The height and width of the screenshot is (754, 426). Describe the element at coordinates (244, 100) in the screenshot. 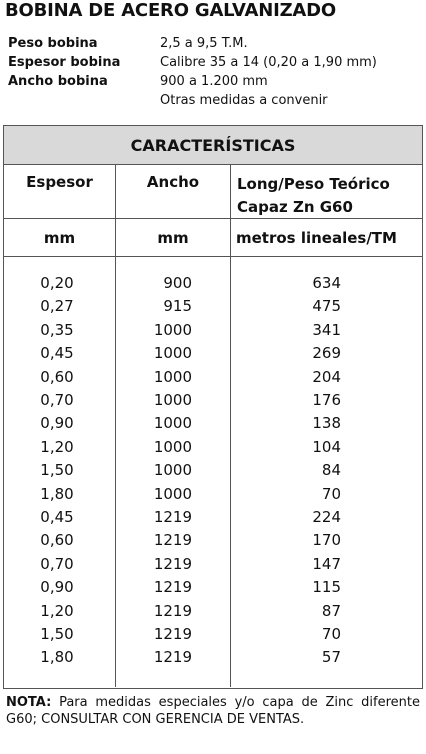

I see `spec-note: Otras medidas a convenir` at that location.